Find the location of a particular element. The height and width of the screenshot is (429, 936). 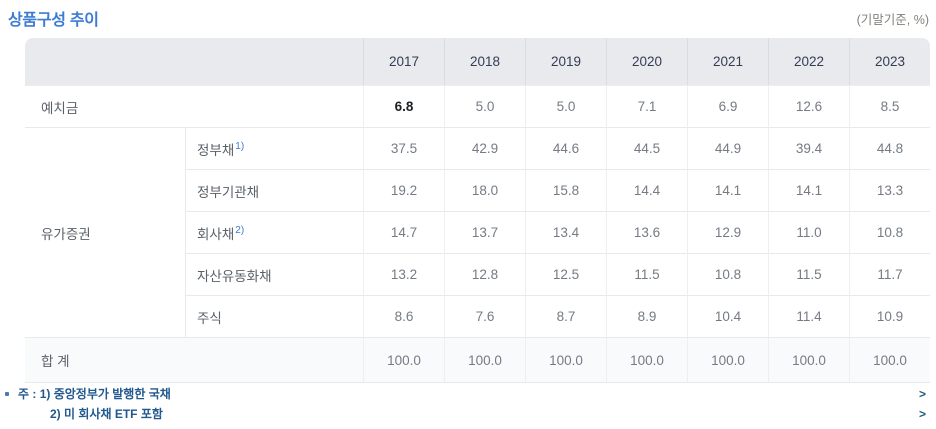

year-header: 2021 is located at coordinates (727, 61).